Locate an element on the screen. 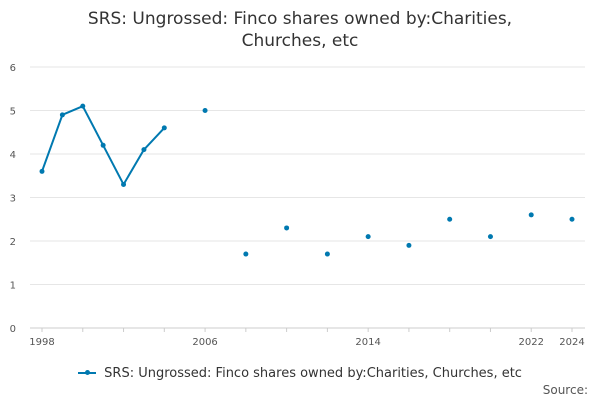  x-tick-label: 1998 is located at coordinates (41, 342).